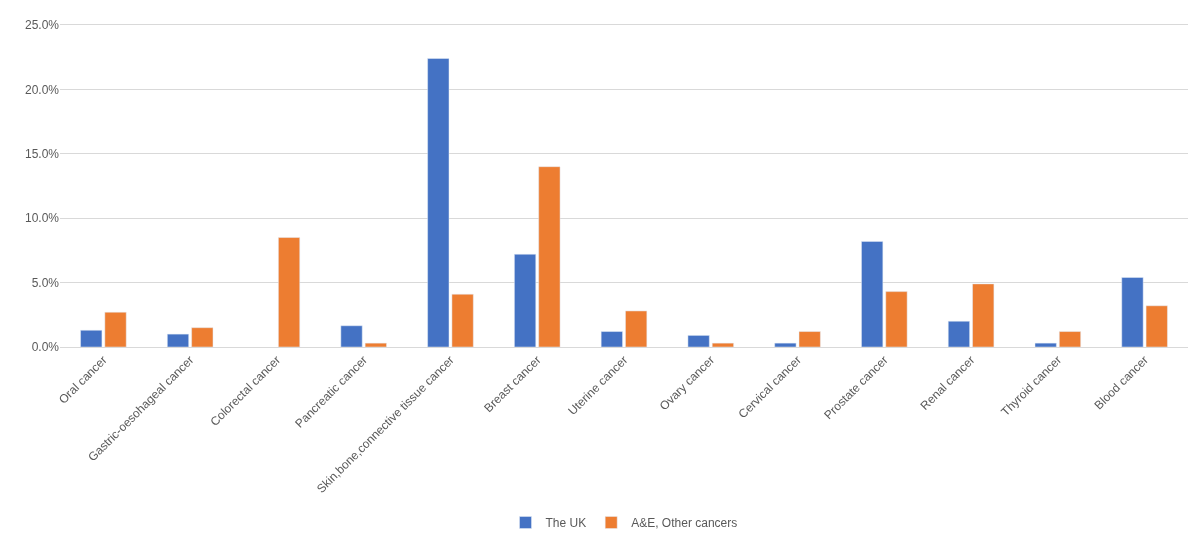 The height and width of the screenshot is (549, 1203). What do you see at coordinates (684, 523) in the screenshot?
I see `legend-label: A&E, Other cancers` at bounding box center [684, 523].